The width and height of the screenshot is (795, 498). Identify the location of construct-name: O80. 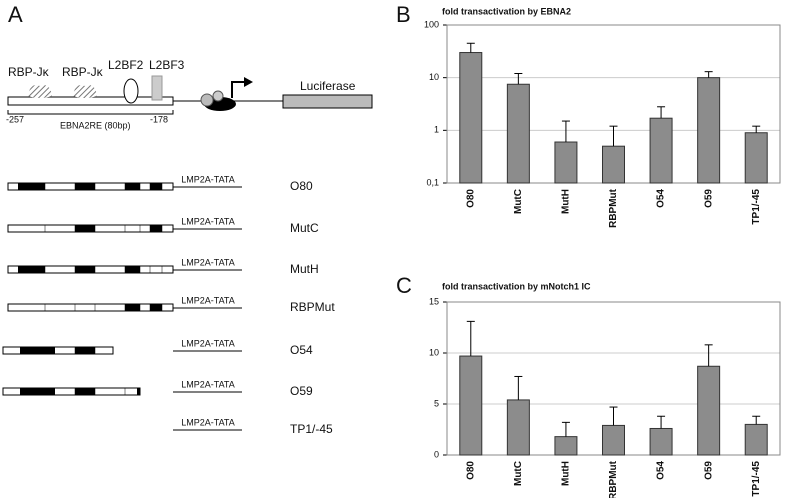
(301, 186).